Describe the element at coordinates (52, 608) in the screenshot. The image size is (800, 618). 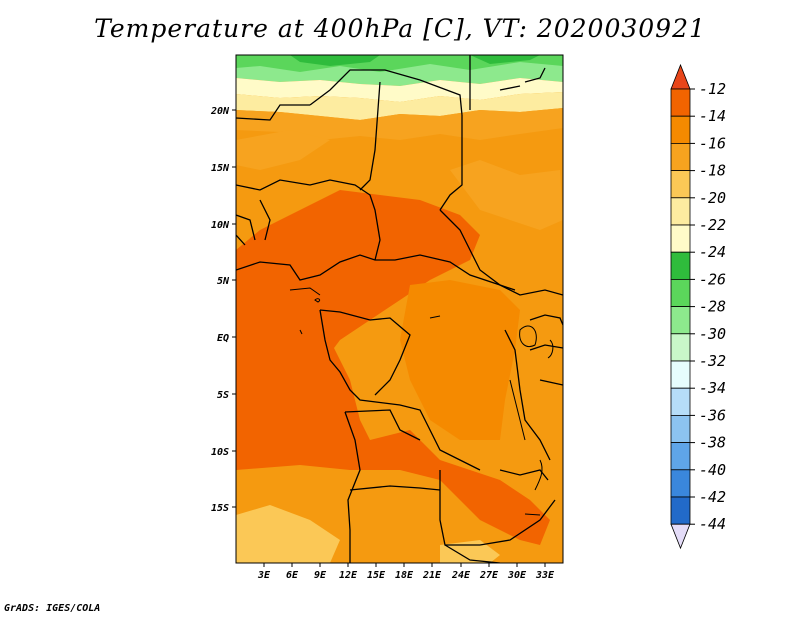
I see `grads-credit: GrADS: IGES/COLA` at that location.